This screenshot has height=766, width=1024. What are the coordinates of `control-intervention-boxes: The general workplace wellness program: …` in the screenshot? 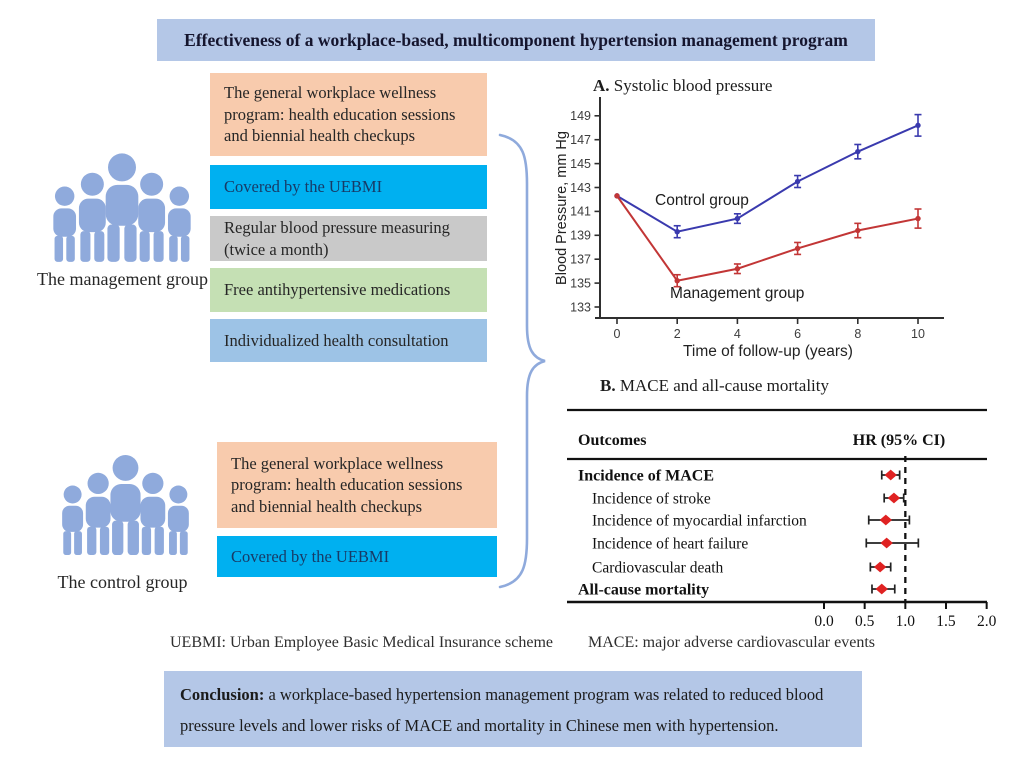 It's located at (357, 509).